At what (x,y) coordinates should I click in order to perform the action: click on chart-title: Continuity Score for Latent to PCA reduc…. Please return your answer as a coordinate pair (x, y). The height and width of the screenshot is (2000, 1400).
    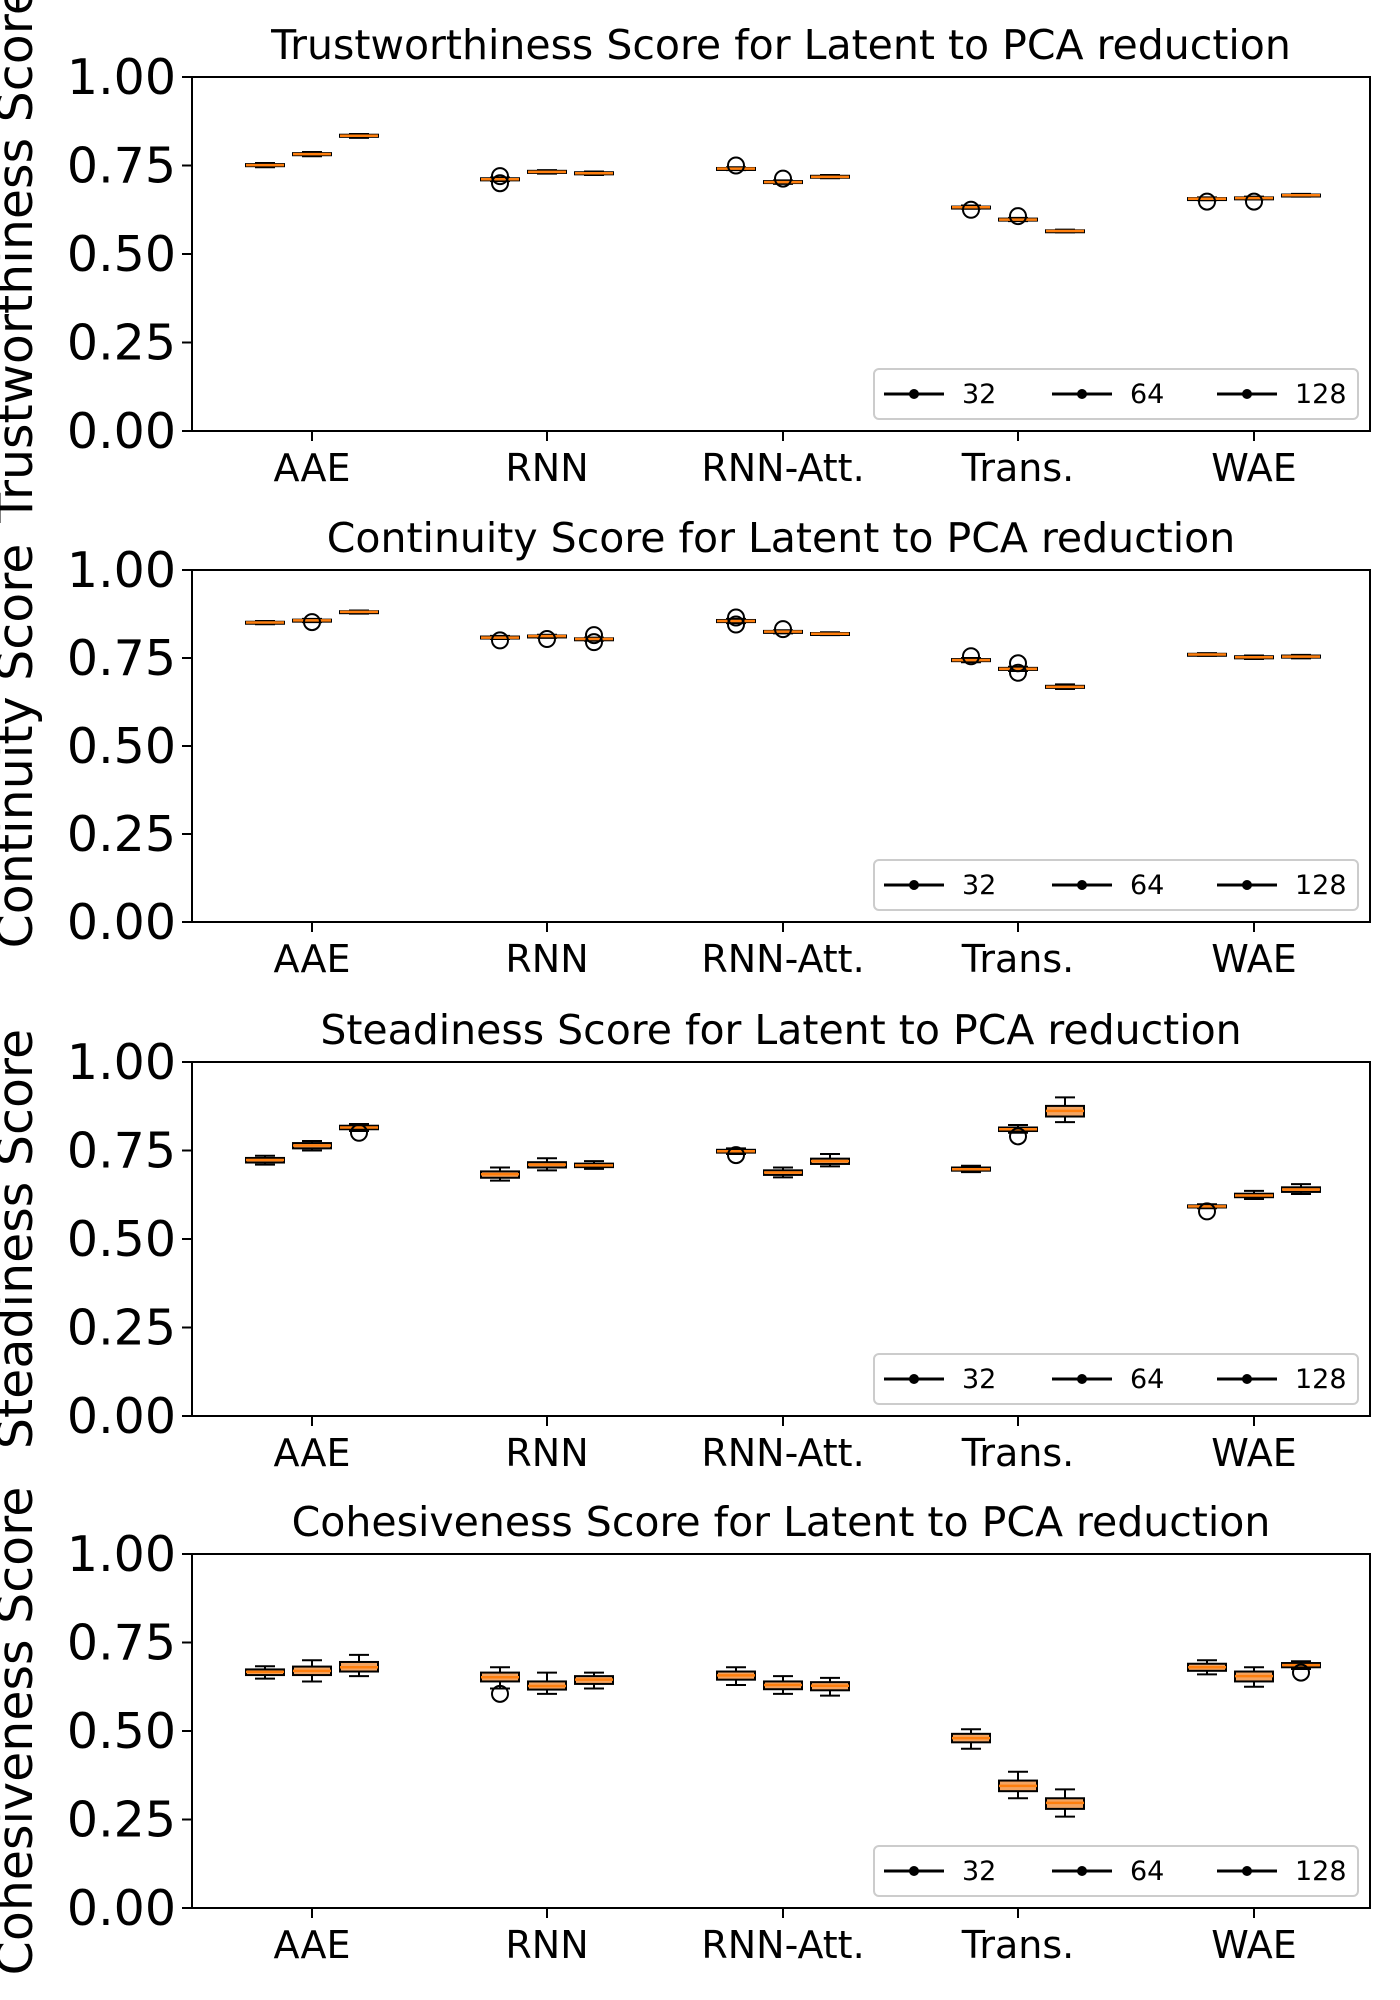
    Looking at the image, I should click on (781, 538).